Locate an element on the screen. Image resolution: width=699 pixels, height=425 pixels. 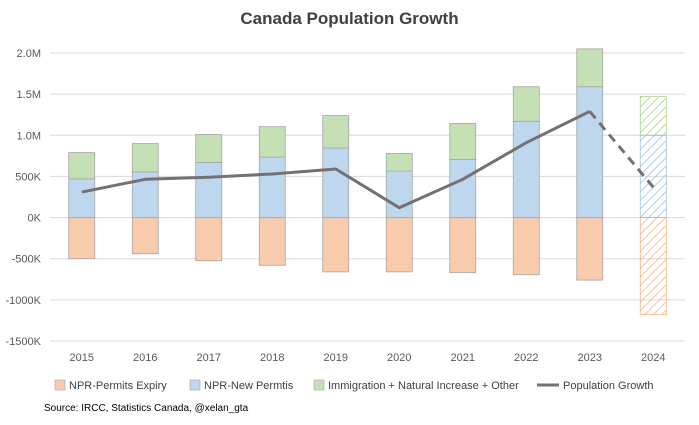
bar-npr-new-permtis-2015 is located at coordinates (82, 198).